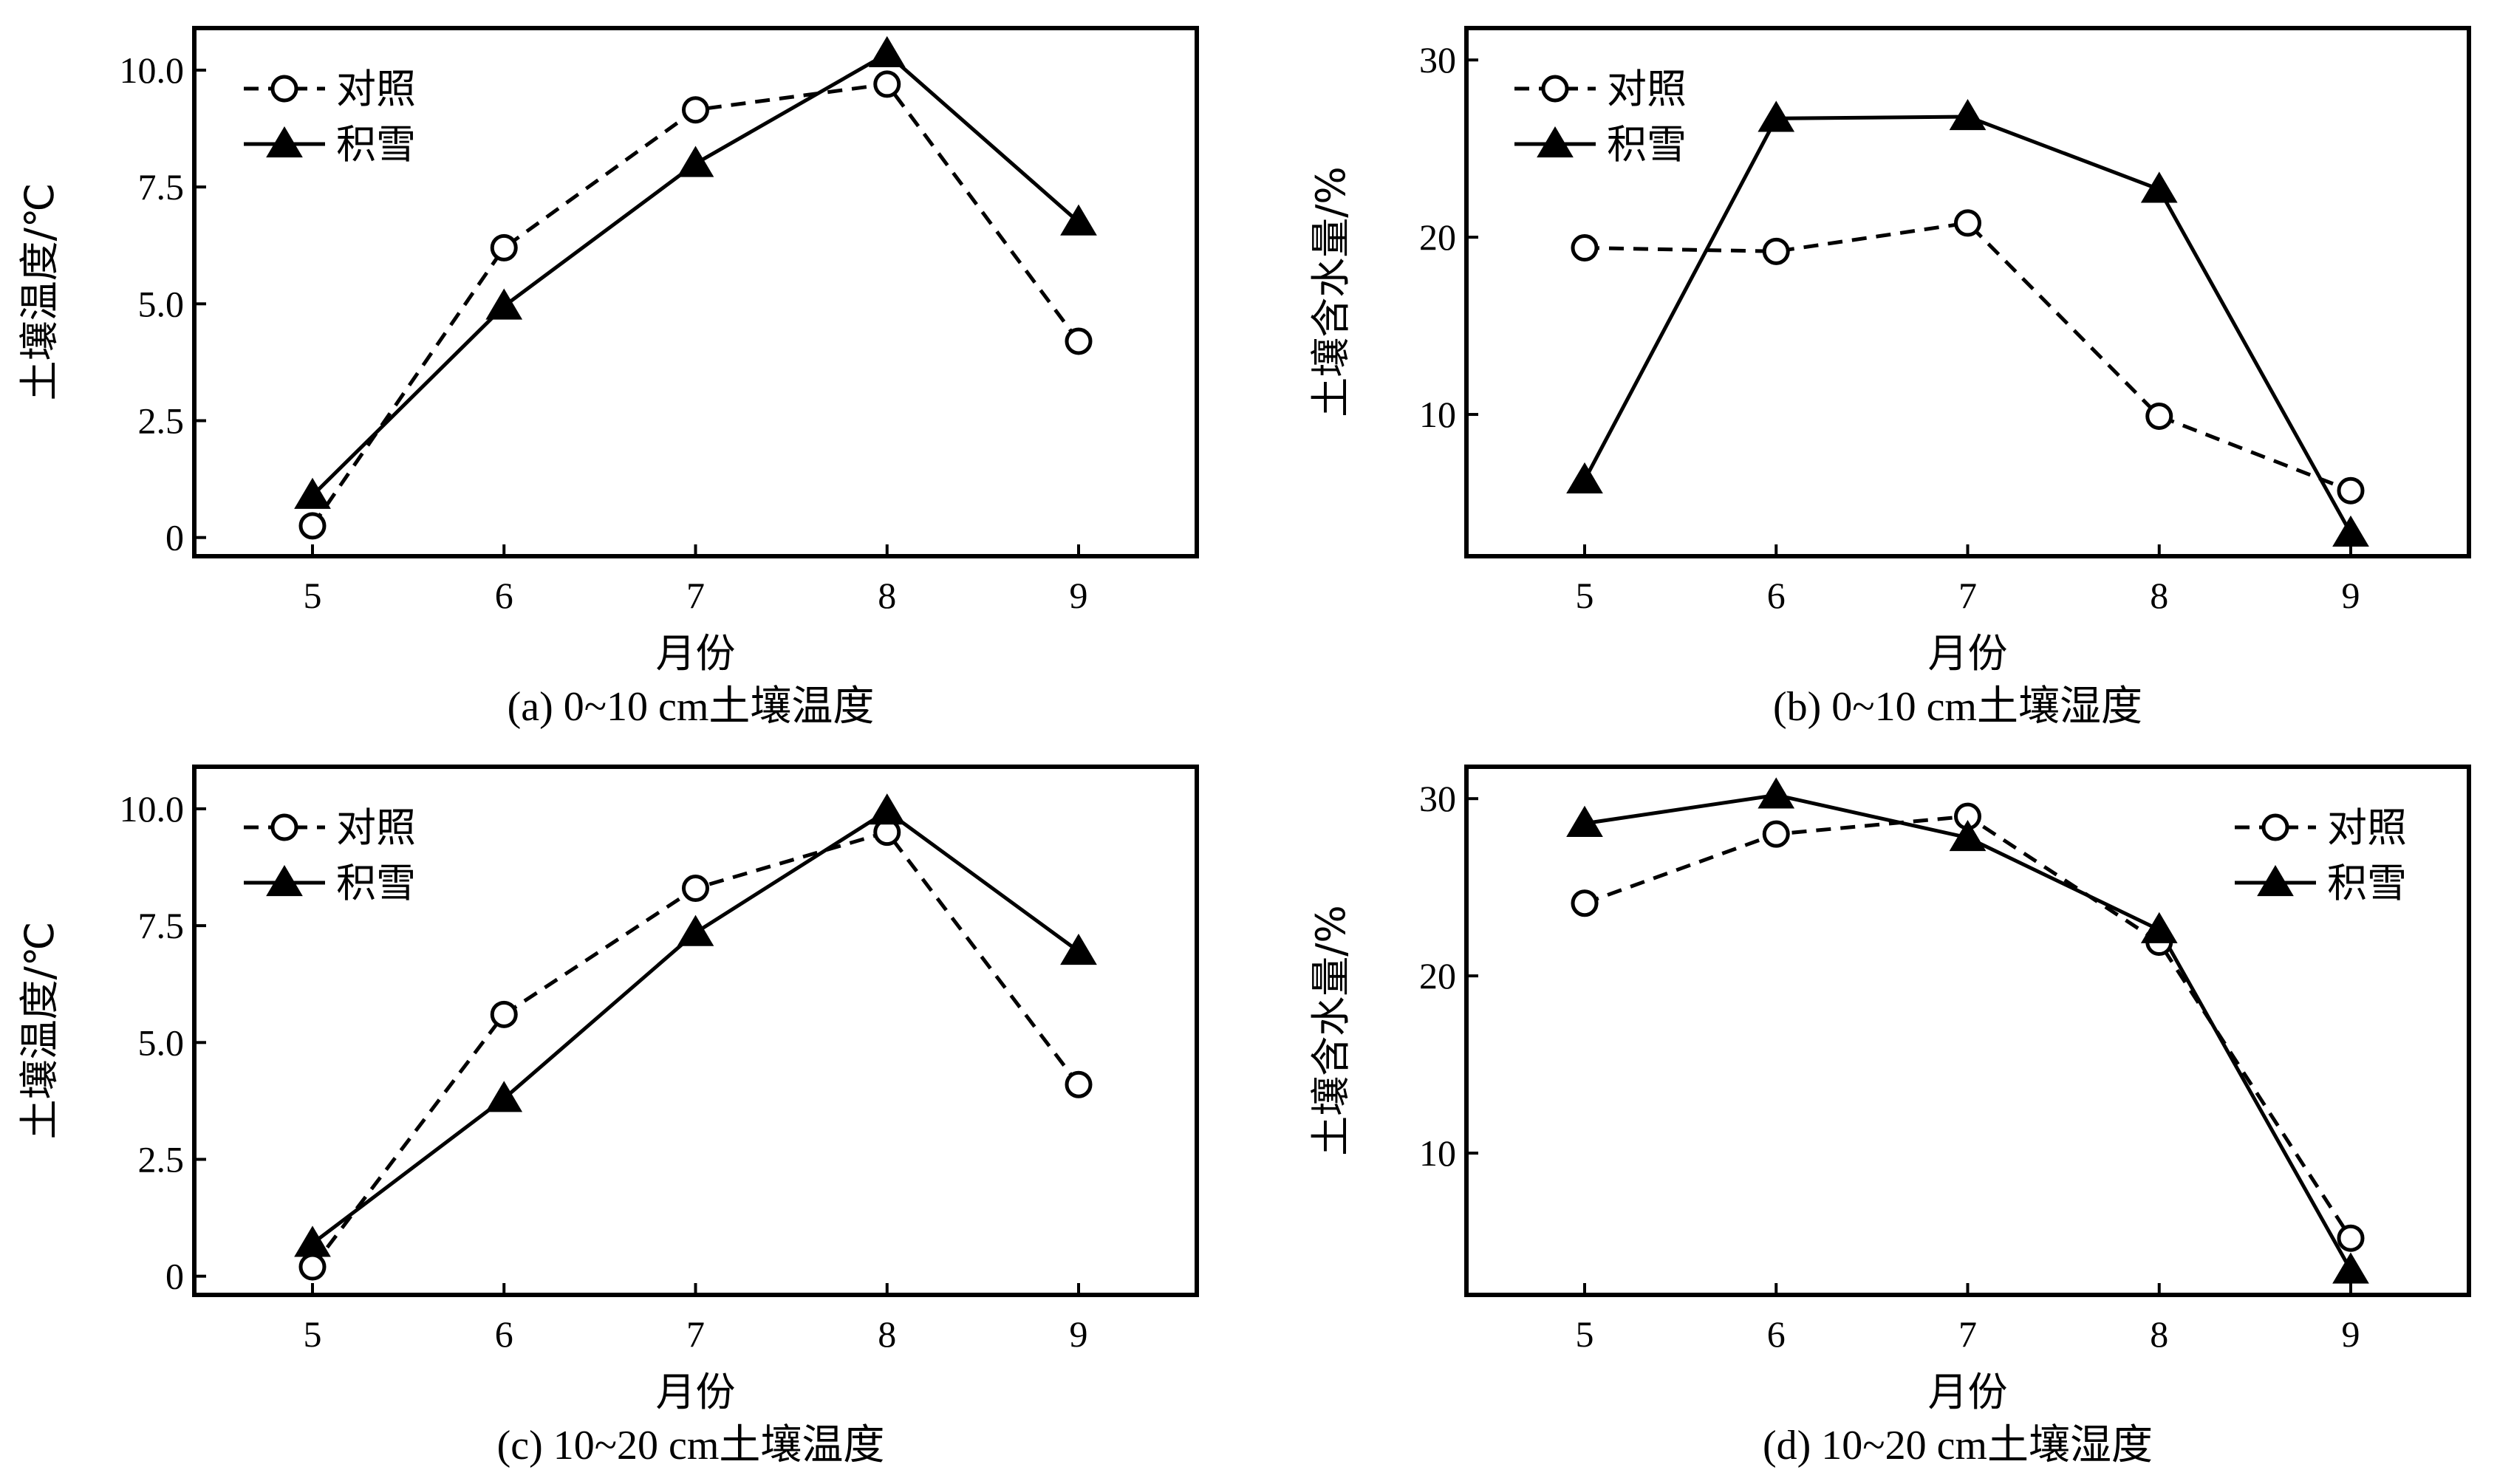  I want to click on panel-d-y-tick-label: 30, so click(1437, 799).